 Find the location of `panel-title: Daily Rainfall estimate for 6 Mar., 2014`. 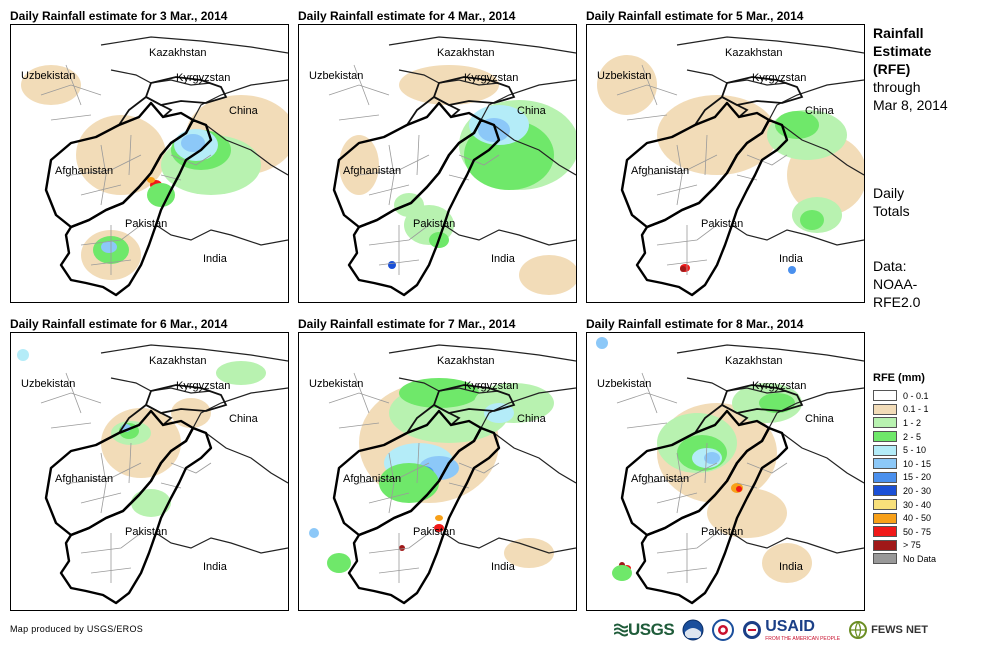

panel-title: Daily Rainfall estimate for 6 Mar., 2014 is located at coordinates (119, 324).